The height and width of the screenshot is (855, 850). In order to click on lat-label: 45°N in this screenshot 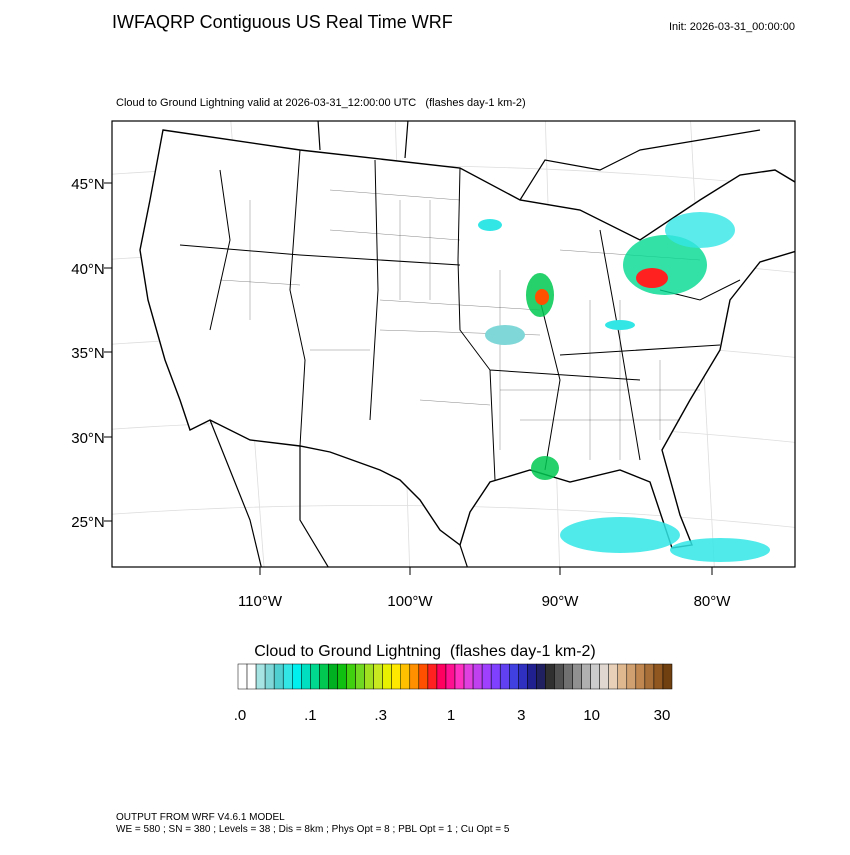, I will do `click(88, 184)`.